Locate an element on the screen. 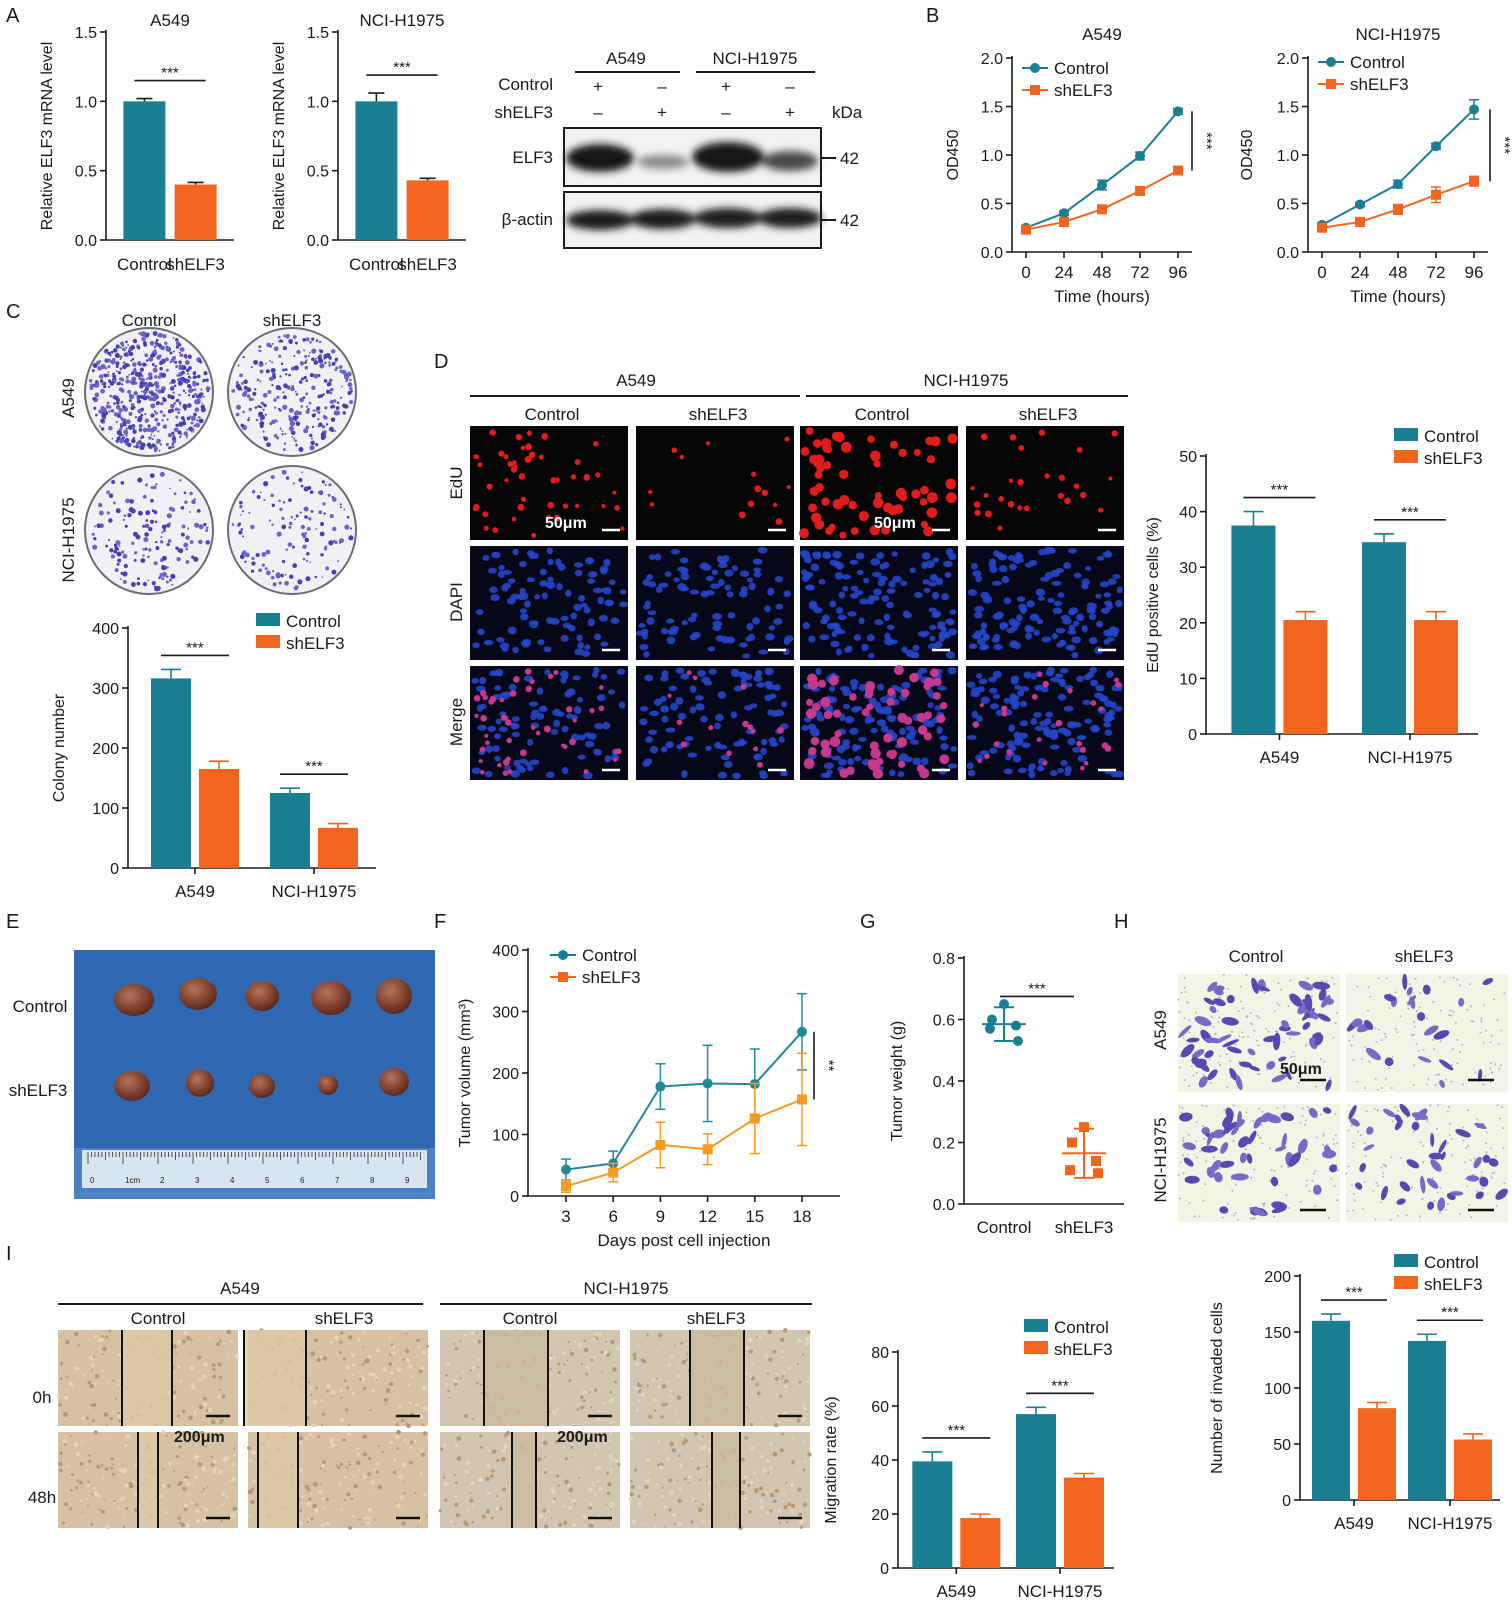  tumor is located at coordinates (331, 998).